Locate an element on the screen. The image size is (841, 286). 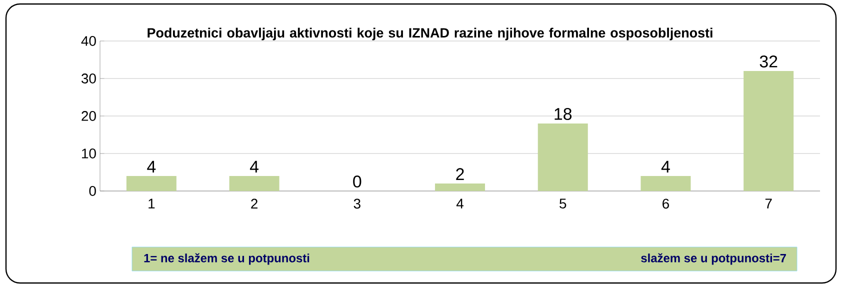
y-tick-label: 0 is located at coordinates (92, 191).